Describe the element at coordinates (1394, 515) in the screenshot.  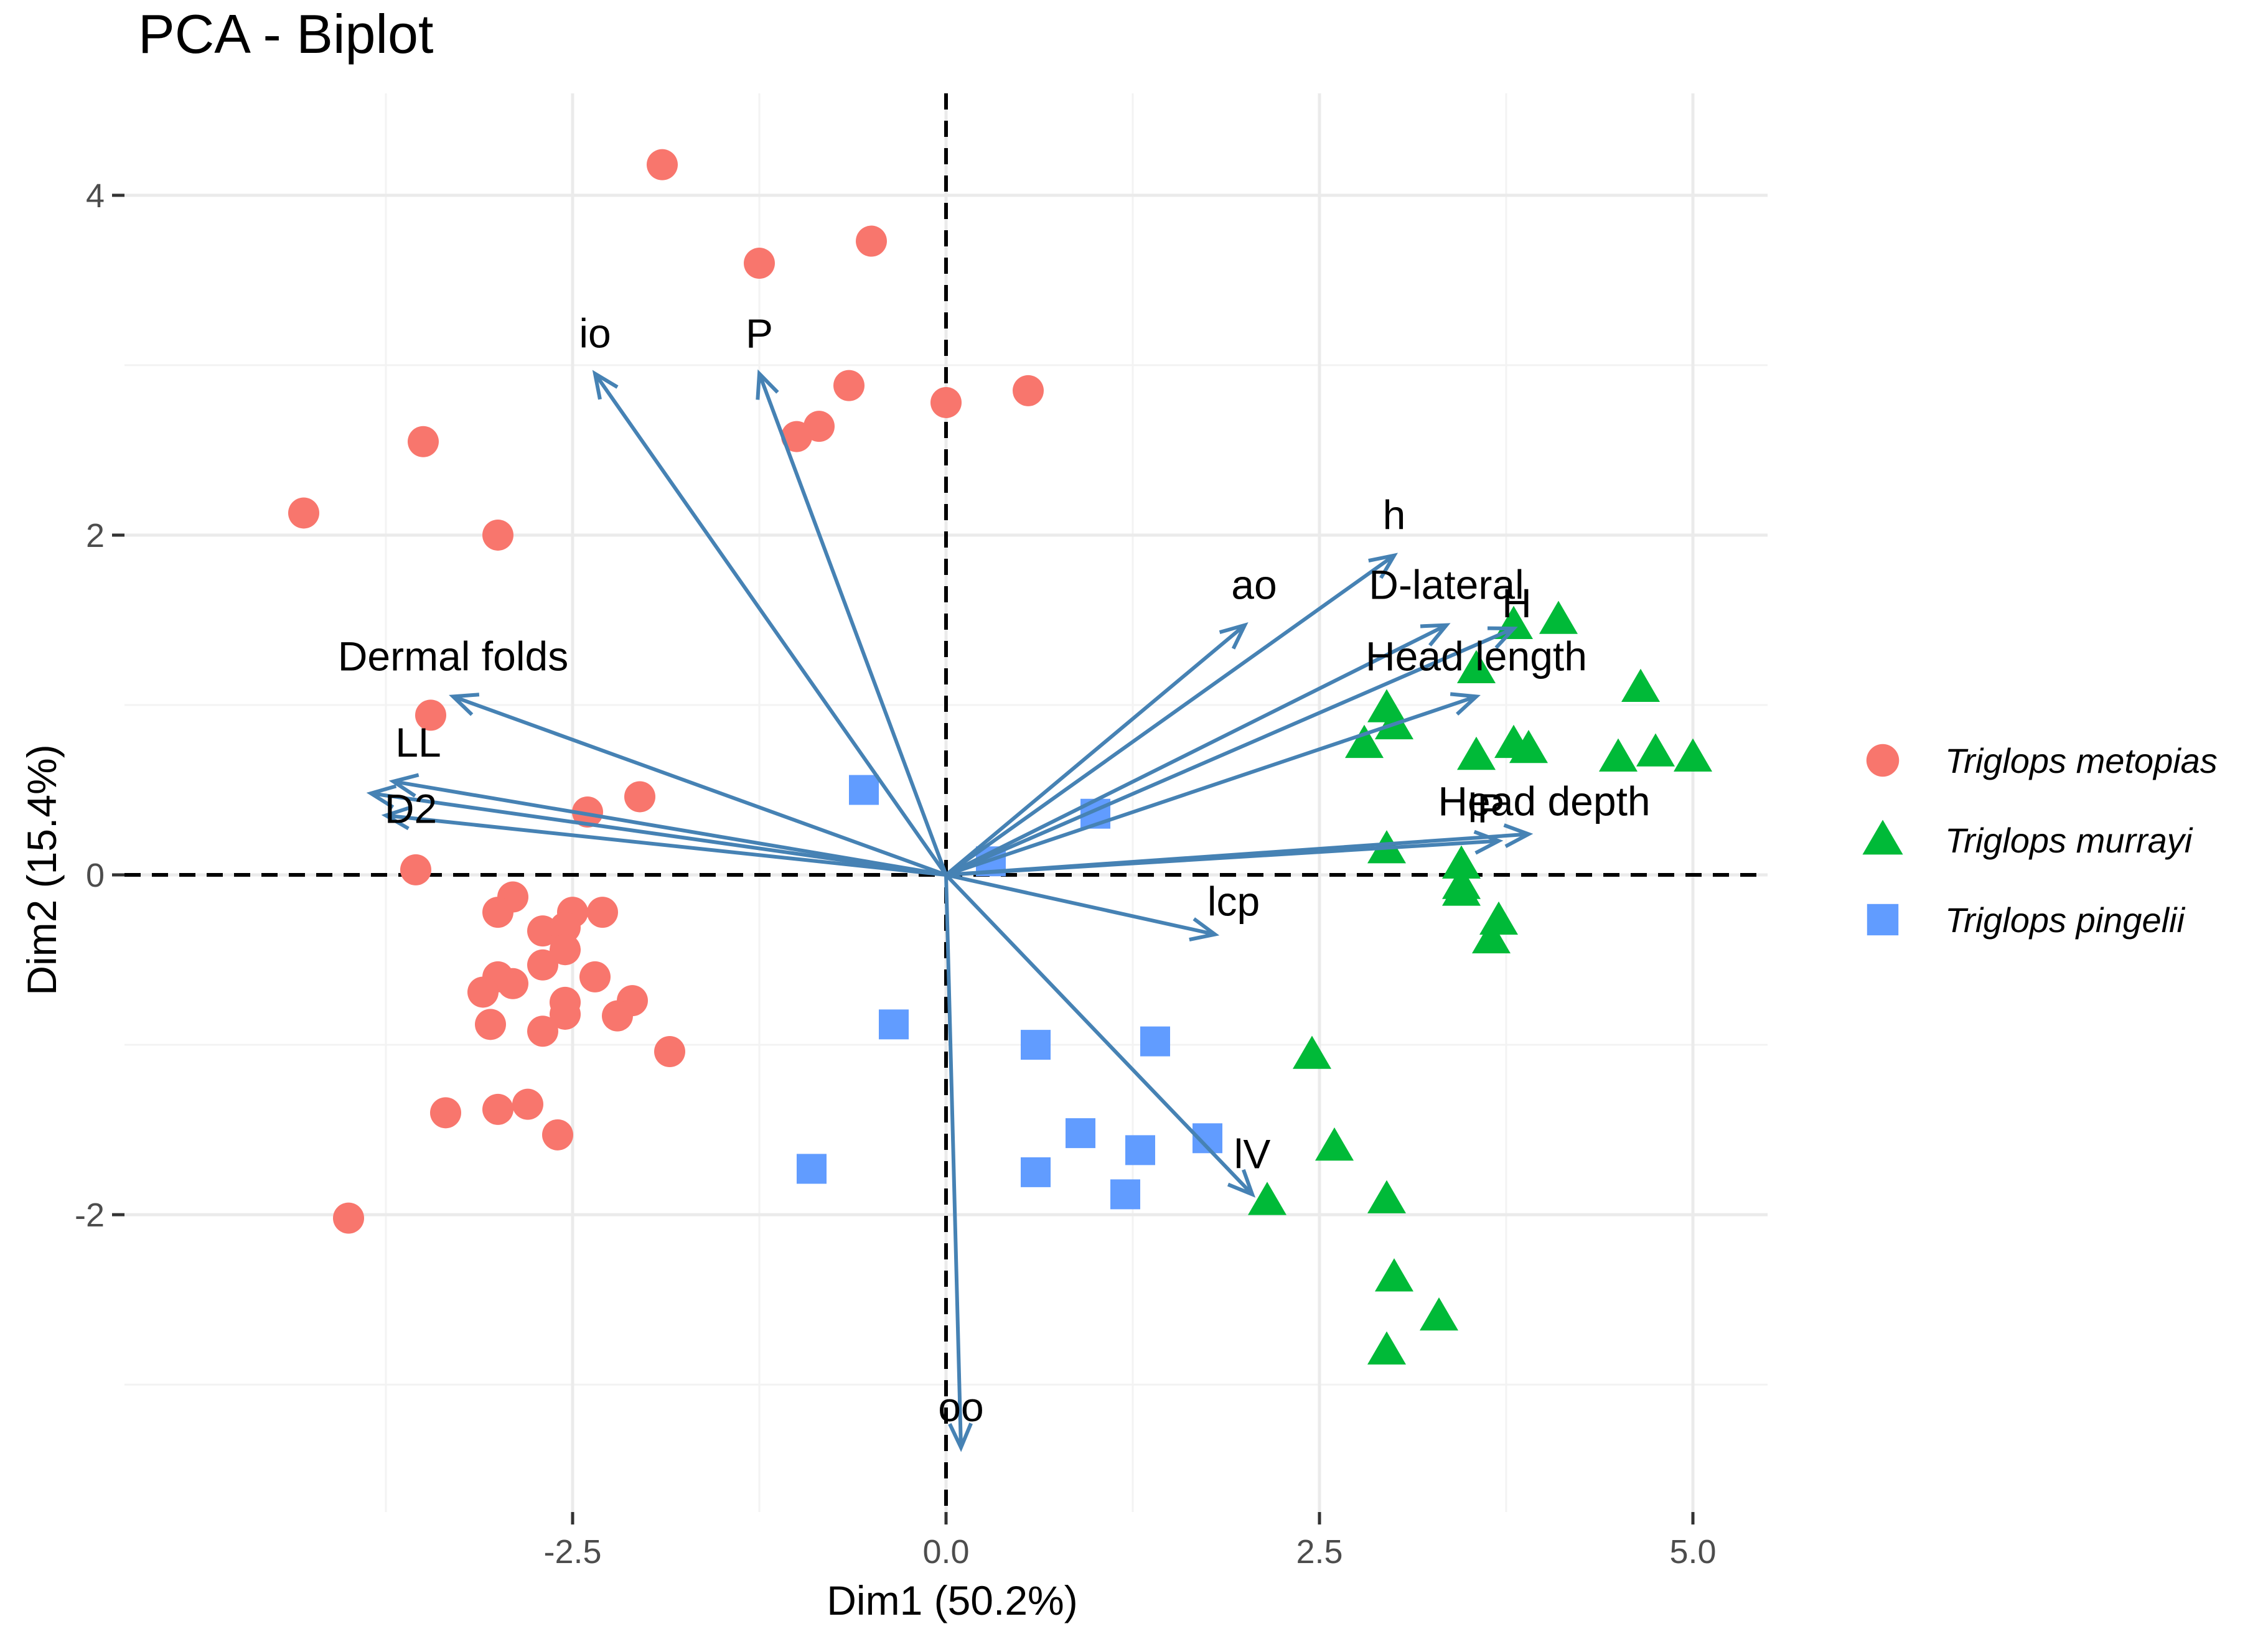
I see `variable-label: h` at that location.